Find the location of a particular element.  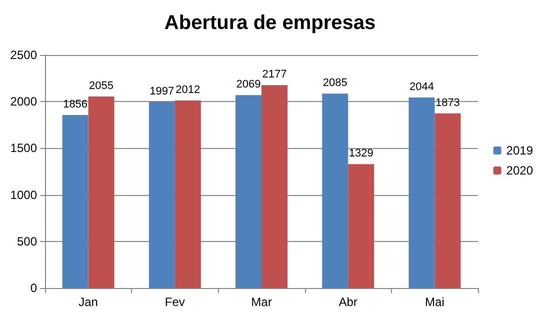

y-tick-label: 0 is located at coordinates (34, 288).